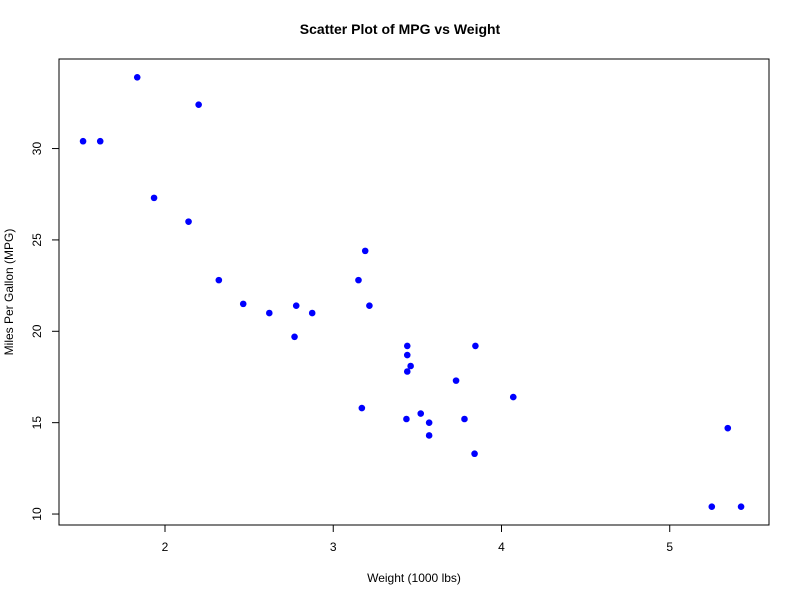 The width and height of the screenshot is (800, 600). Describe the element at coordinates (45, 331) in the screenshot. I see `y-axis: 10 15 20 25 30` at that location.